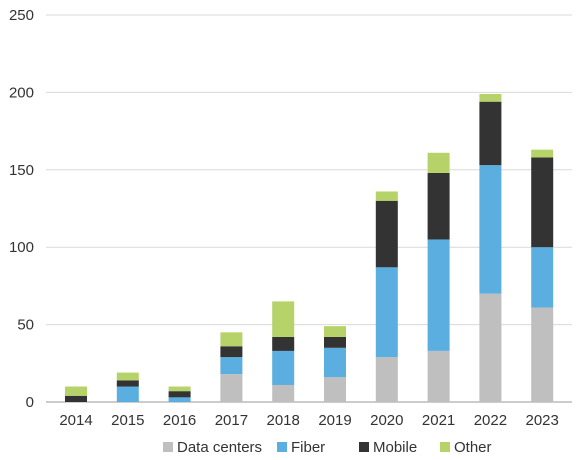 The height and width of the screenshot is (460, 580). What do you see at coordinates (334, 420) in the screenshot?
I see `x-tick-label: 2019` at bounding box center [334, 420].